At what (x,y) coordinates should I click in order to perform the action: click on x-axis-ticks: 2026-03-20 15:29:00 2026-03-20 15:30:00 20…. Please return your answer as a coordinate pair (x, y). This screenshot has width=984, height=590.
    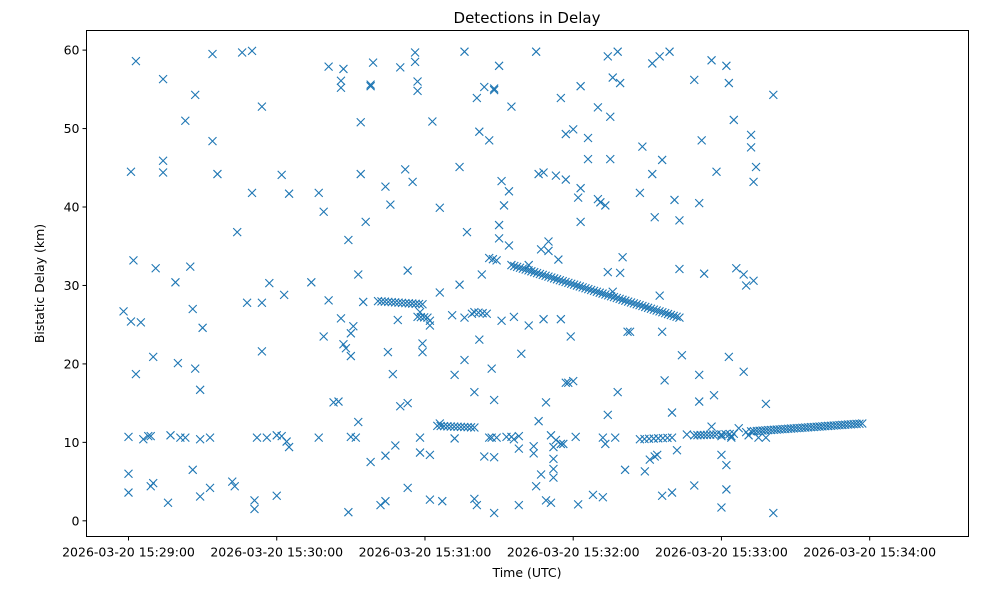
    Looking at the image, I should click on (499, 548).